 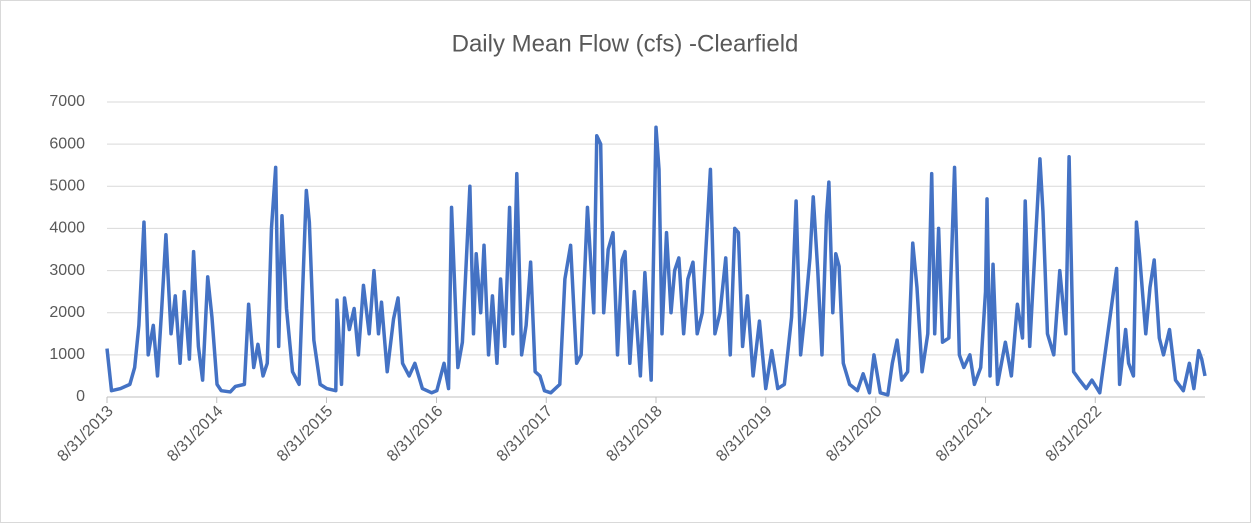 I want to click on chart-title: Daily Mean Flow (cfs) -Clearfield, so click(x=625, y=43).